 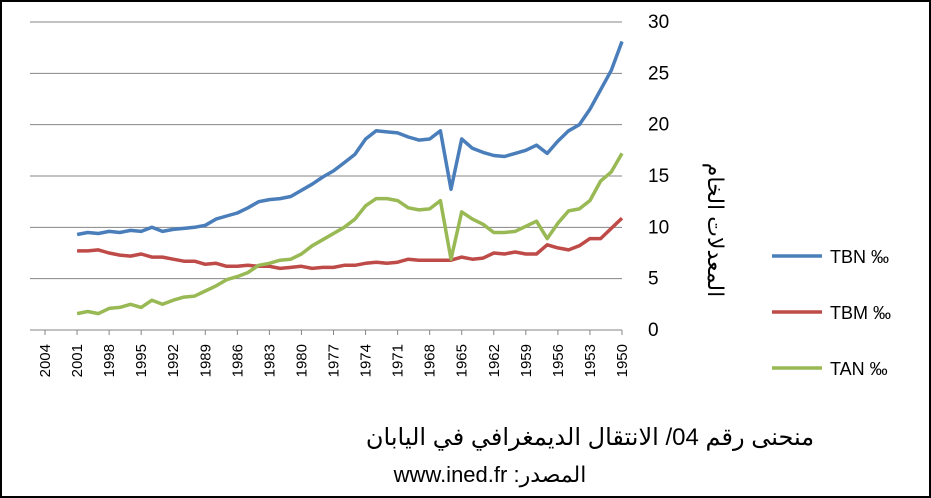 I want to click on chart-subtitle: المصدر: www.ined.fr, so click(x=490, y=474).